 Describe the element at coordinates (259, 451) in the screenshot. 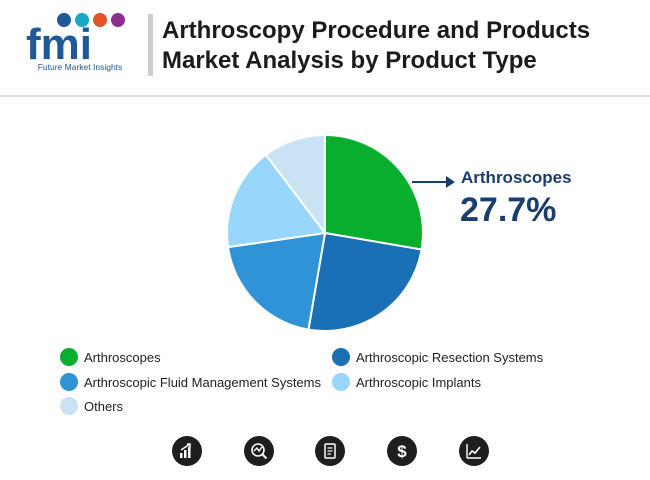

I see `analytics-icon` at that location.